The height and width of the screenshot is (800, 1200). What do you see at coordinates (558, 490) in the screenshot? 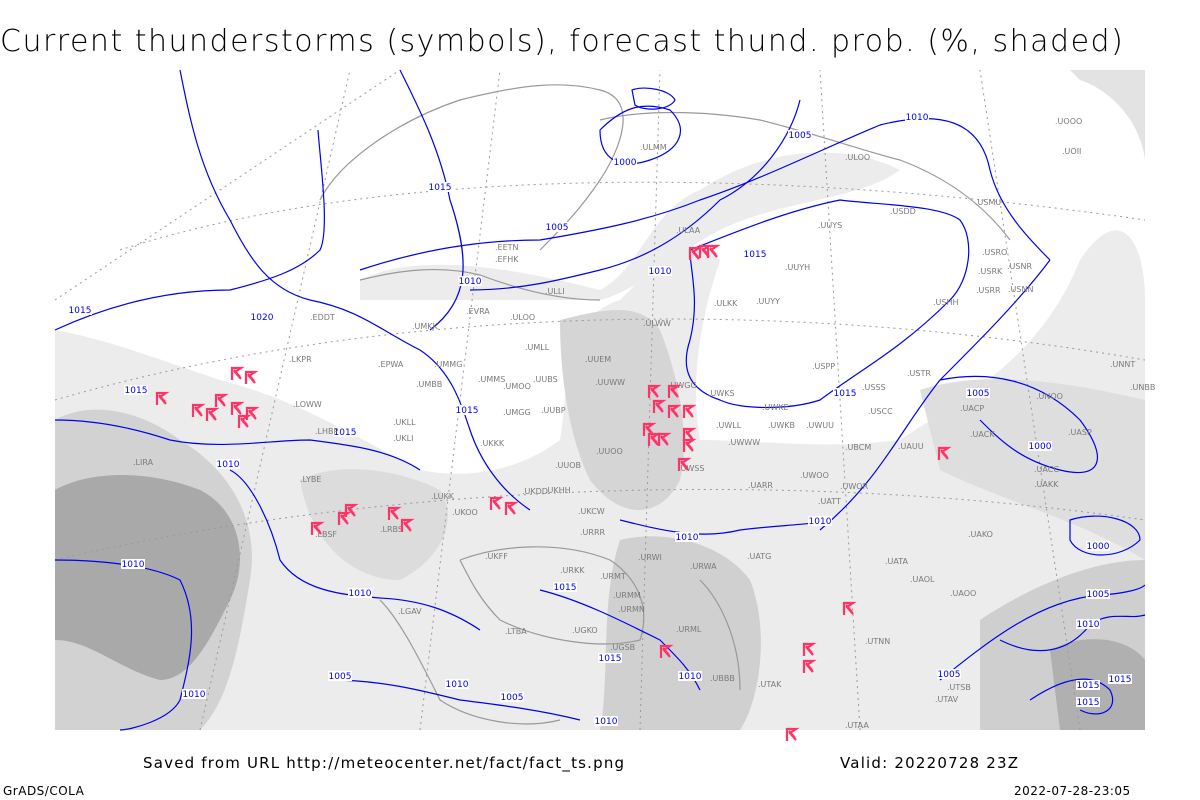
I see `station-label: .UKHH` at bounding box center [558, 490].